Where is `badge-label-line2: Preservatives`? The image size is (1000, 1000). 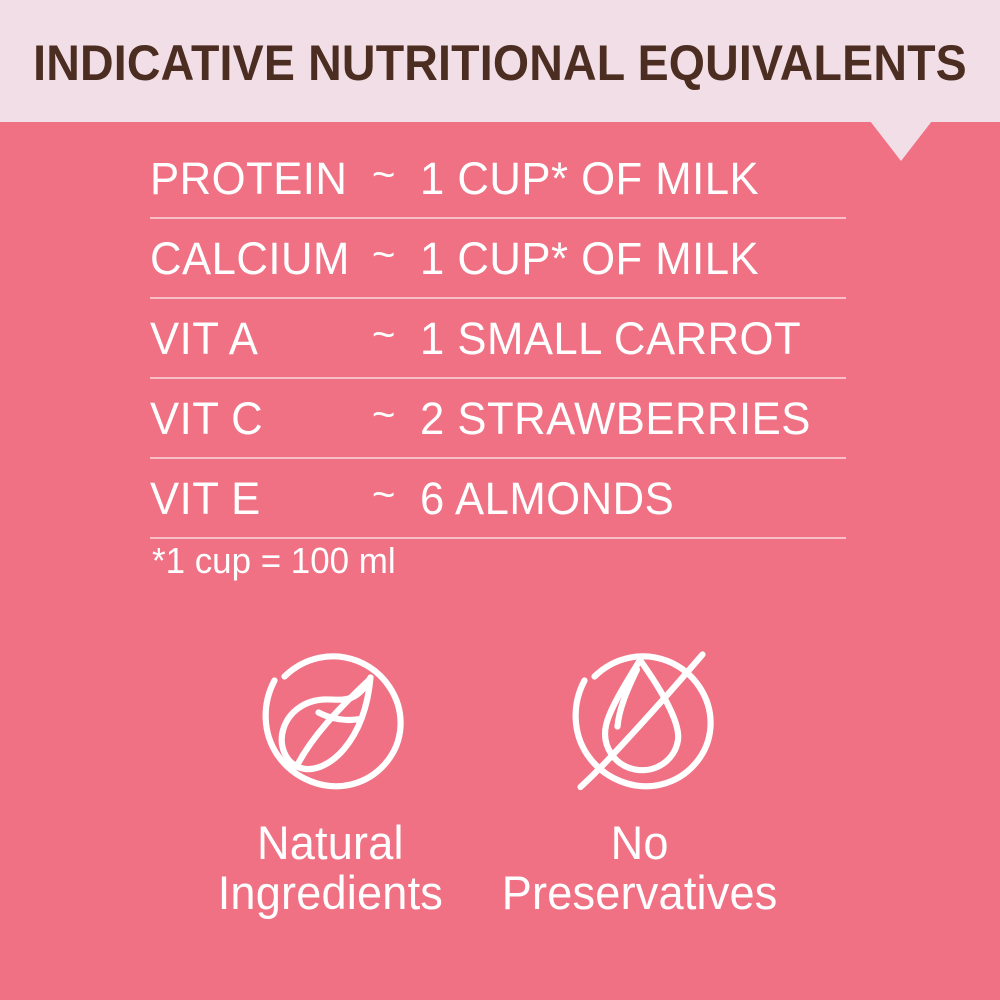
badge-label-line2: Preservatives is located at coordinates (640, 892).